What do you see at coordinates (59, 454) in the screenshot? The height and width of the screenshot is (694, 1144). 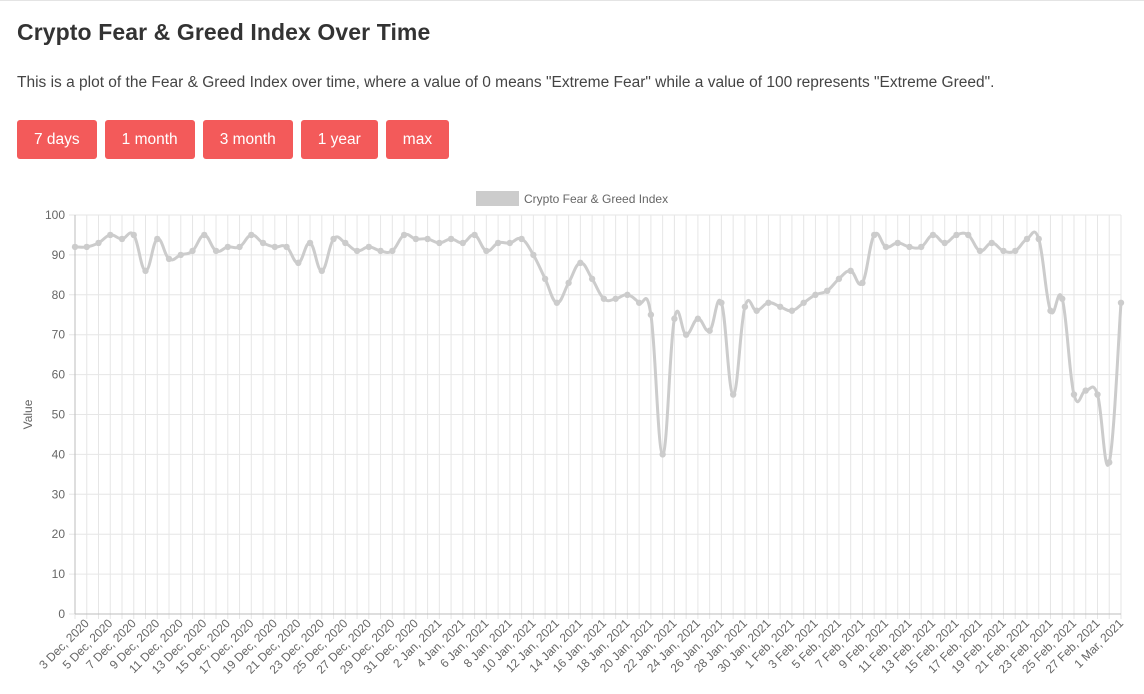 I see `y-tick-label: 40` at bounding box center [59, 454].